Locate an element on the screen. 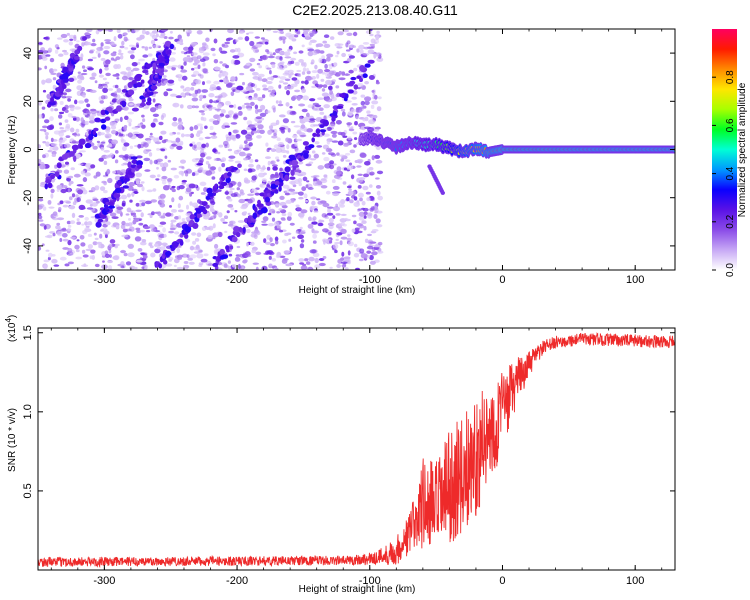 The width and height of the screenshot is (750, 600). tail-feature is located at coordinates (436, 179).